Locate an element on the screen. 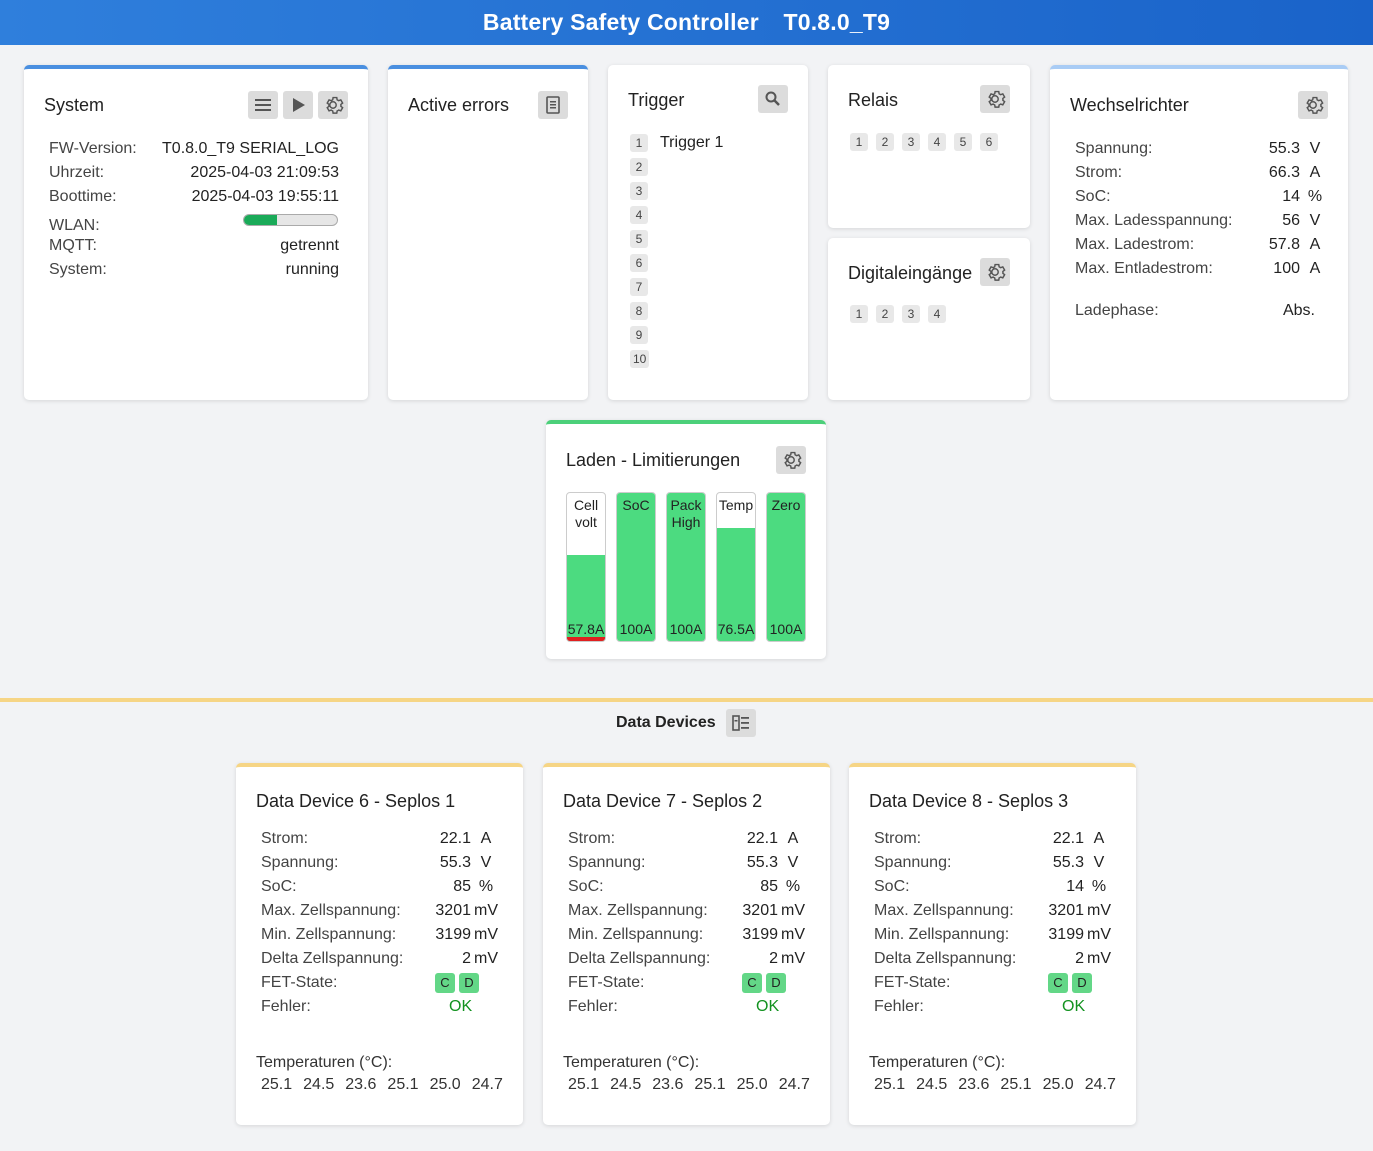 The image size is (1373, 1151). temperature-value: 25.1 is located at coordinates (403, 1084).